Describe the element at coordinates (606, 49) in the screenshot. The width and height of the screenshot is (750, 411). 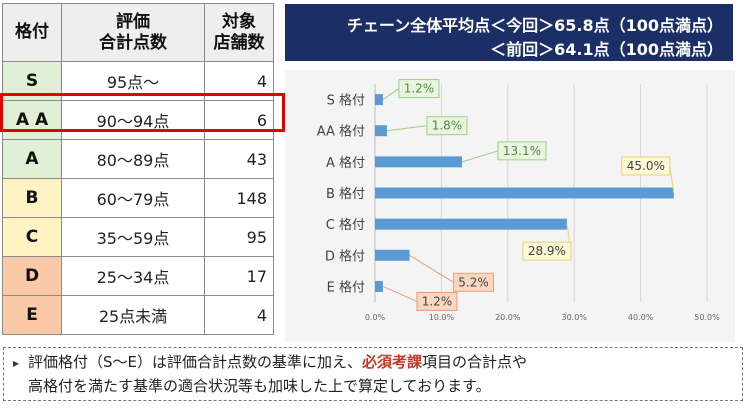
I see `previous-average-score: ＜前回＞64.1点（100点満点）` at that location.